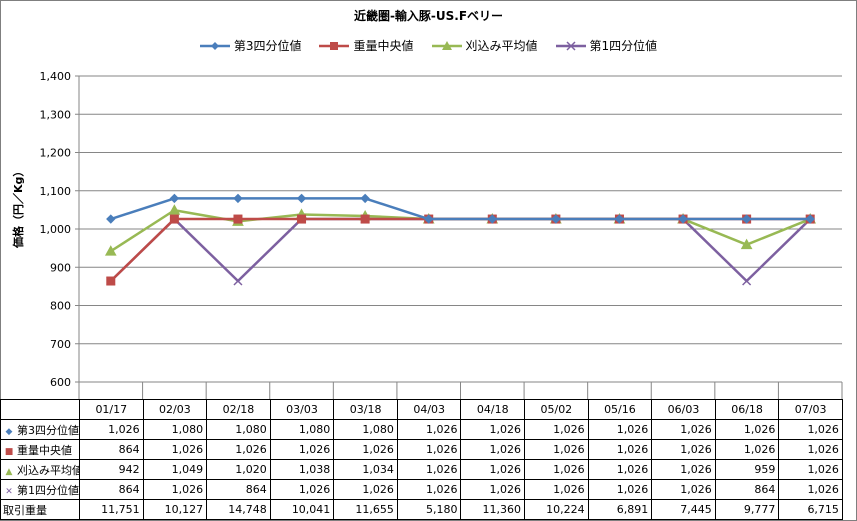  Describe the element at coordinates (747, 409) in the screenshot. I see `x-category-label: 06/18` at that location.